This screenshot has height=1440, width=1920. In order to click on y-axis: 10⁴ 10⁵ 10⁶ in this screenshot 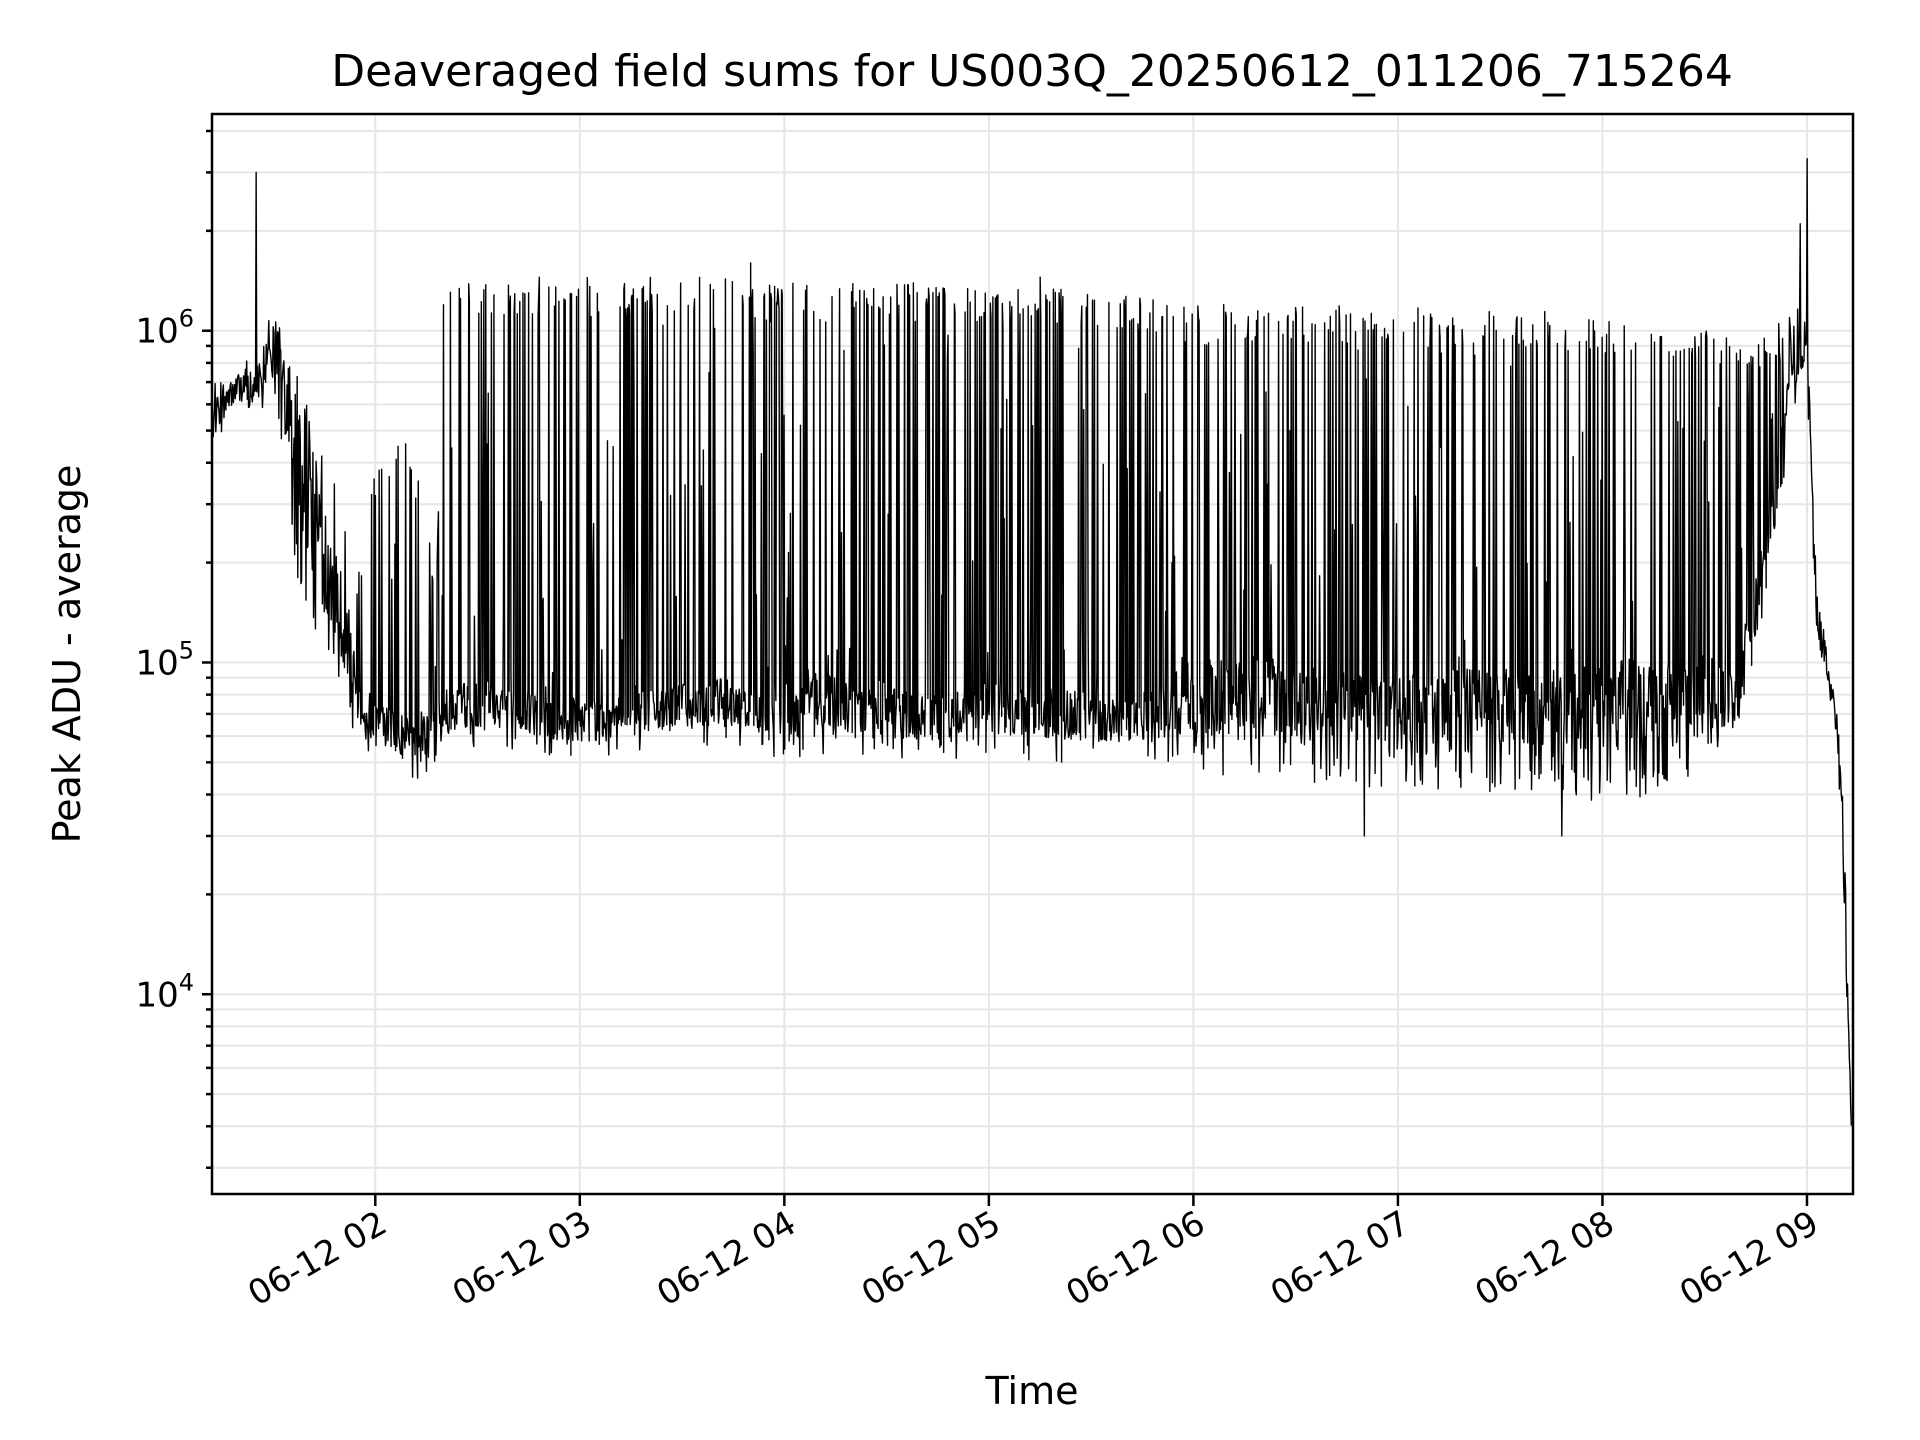, I will do `click(173, 649)`.